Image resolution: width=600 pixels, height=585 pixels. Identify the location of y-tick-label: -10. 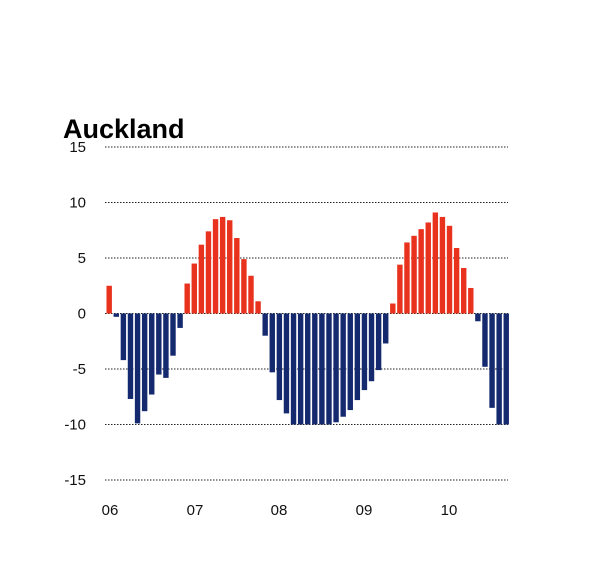
(75, 425).